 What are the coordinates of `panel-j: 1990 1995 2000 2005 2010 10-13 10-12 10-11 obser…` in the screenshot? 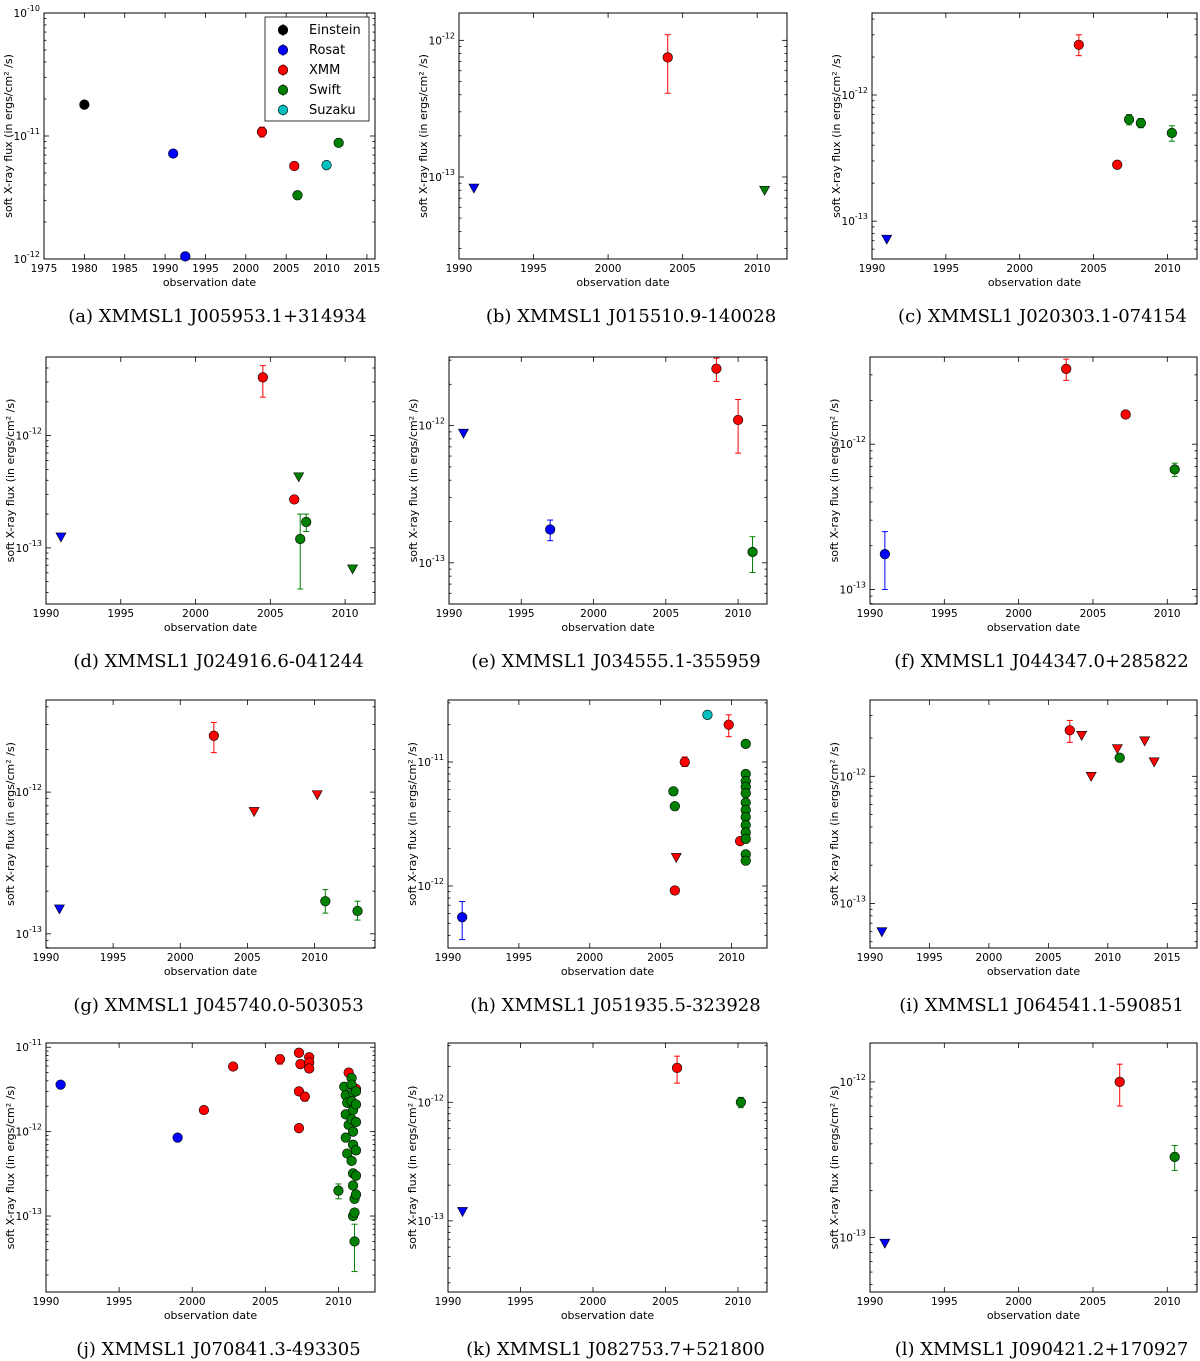 It's located at (190, 1199).